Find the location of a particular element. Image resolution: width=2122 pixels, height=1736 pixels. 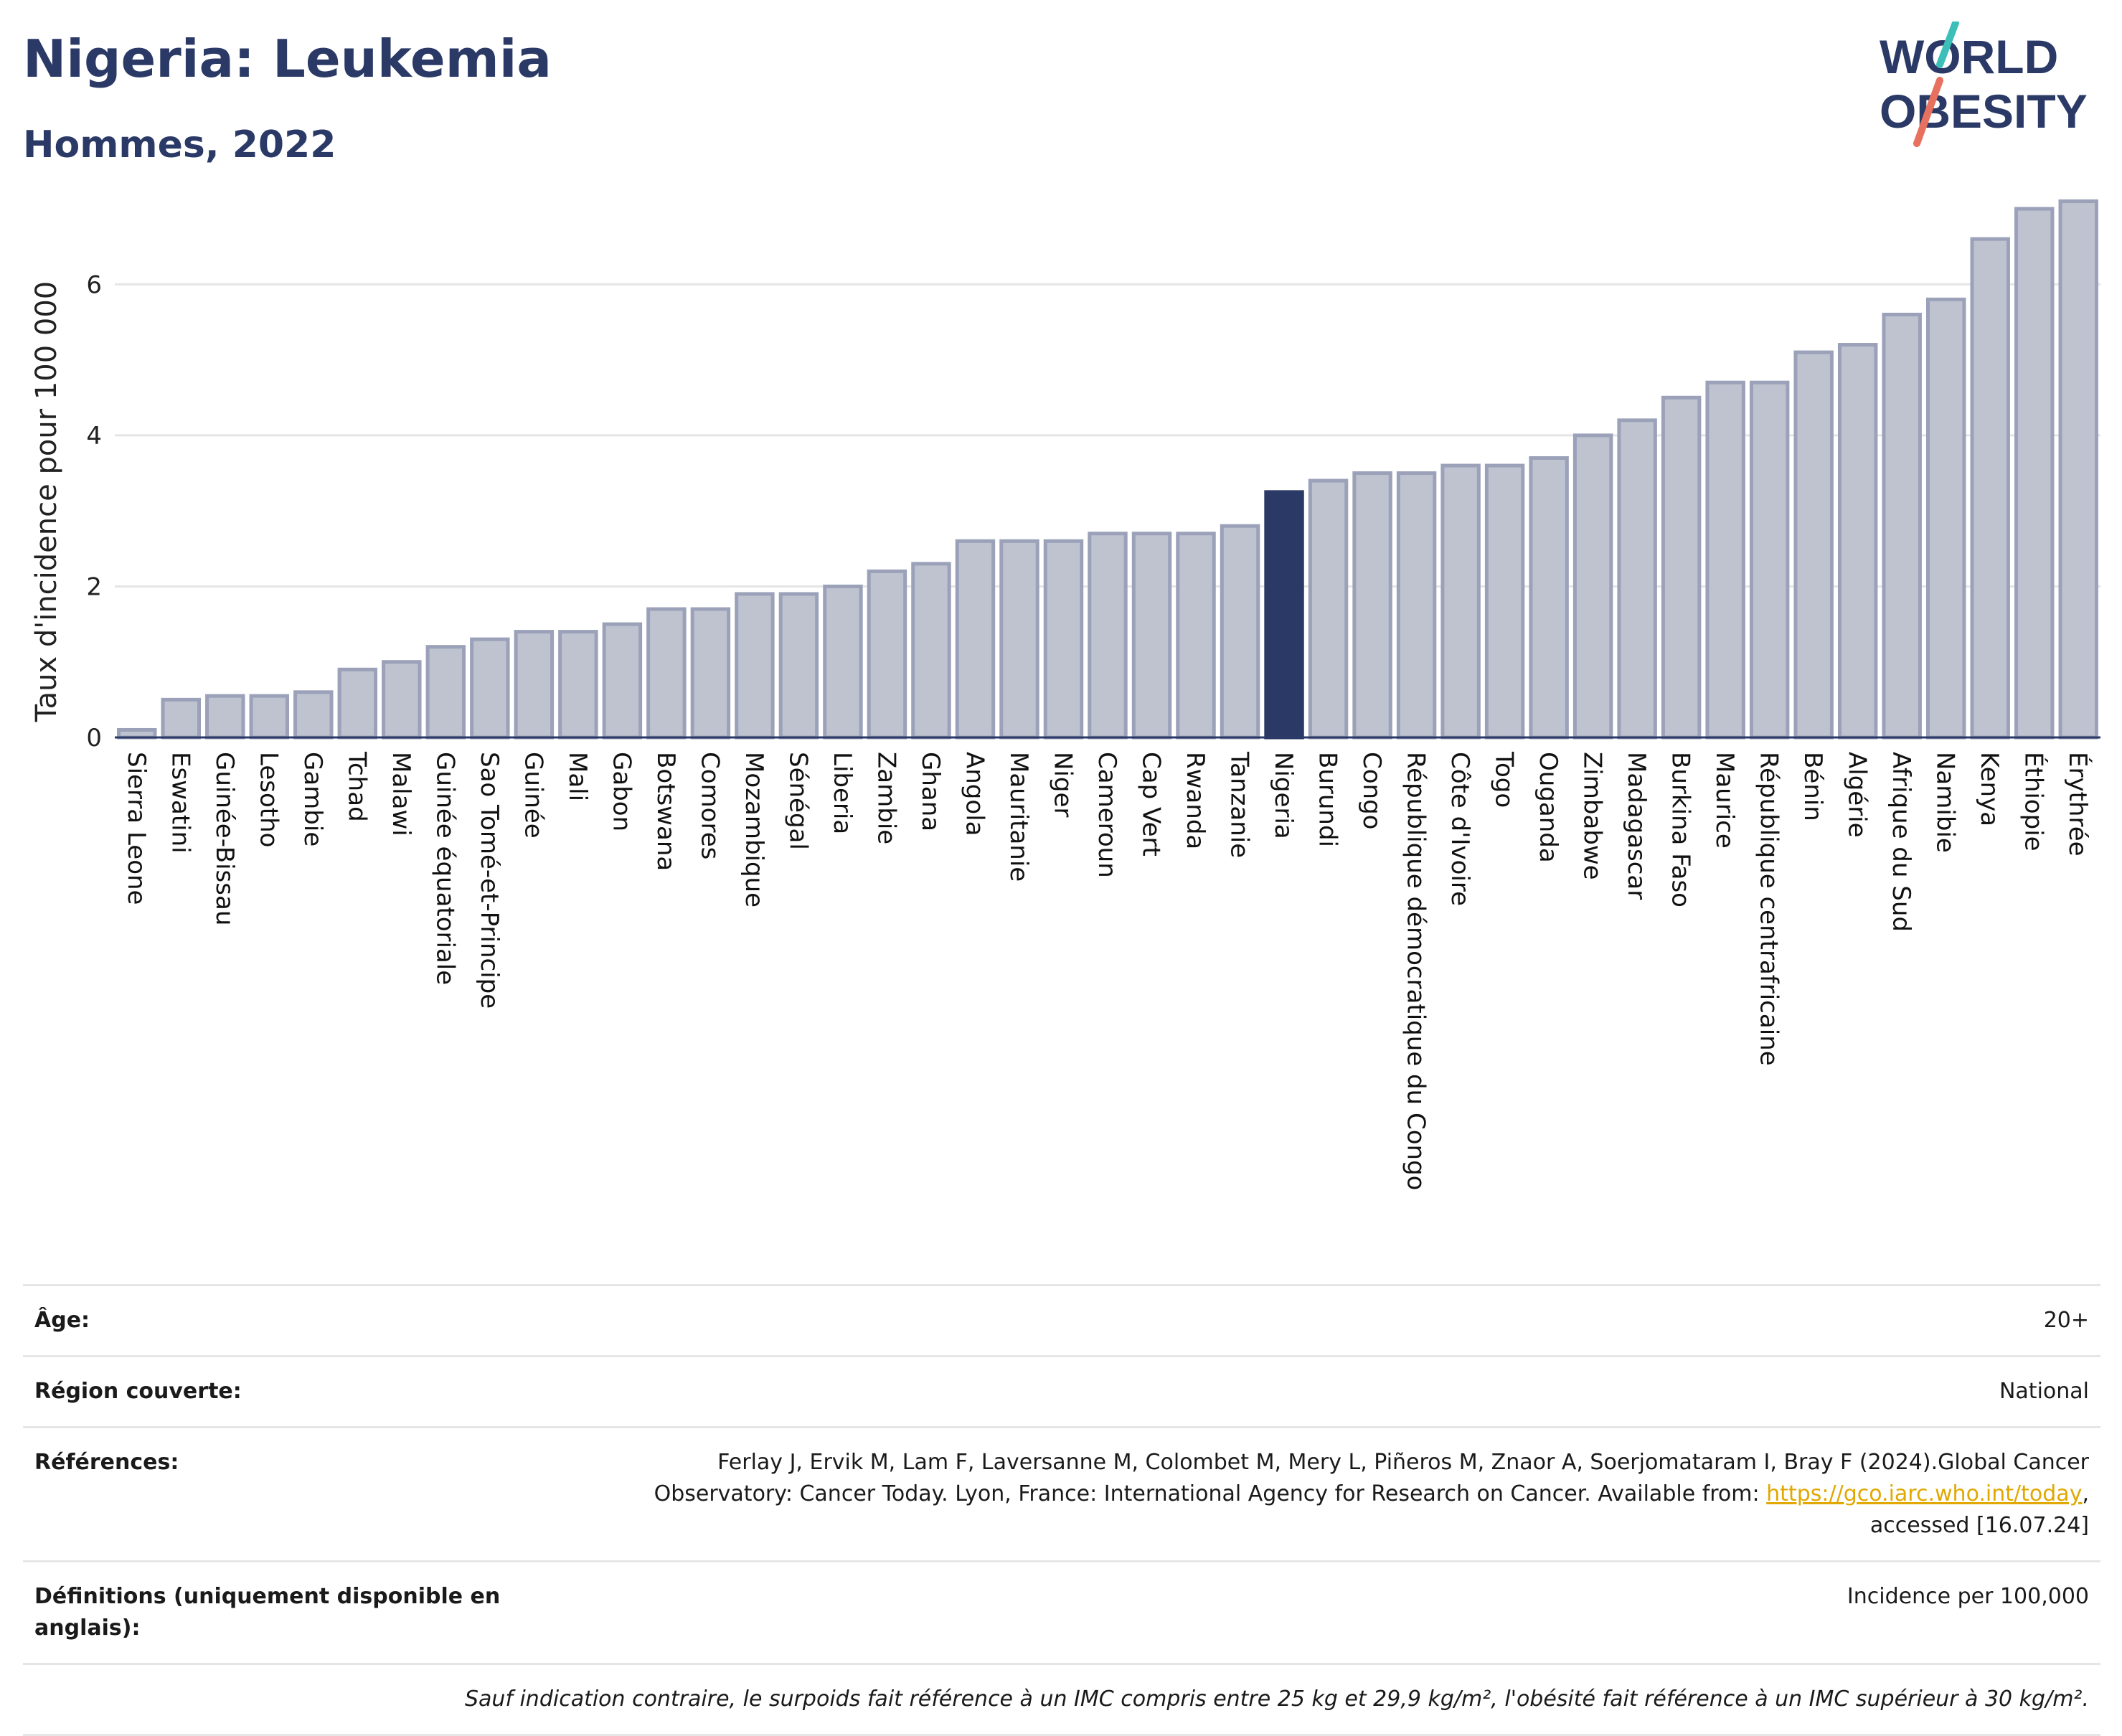

logo-slash-coral is located at coordinates (1928, 112).